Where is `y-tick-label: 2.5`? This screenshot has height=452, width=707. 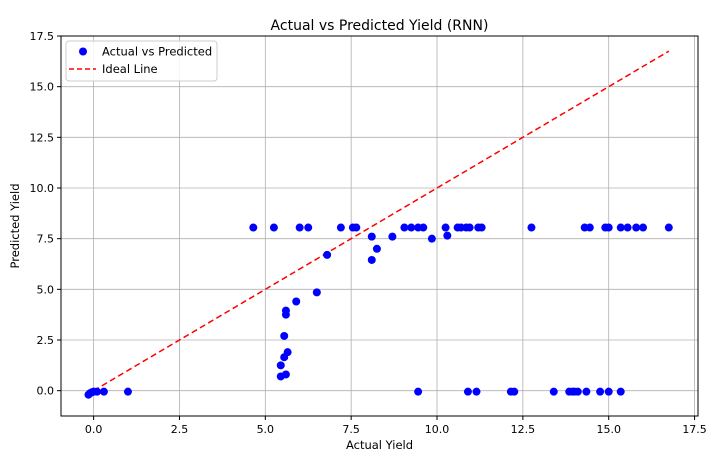
y-tick-label: 2.5 is located at coordinates (46, 340).